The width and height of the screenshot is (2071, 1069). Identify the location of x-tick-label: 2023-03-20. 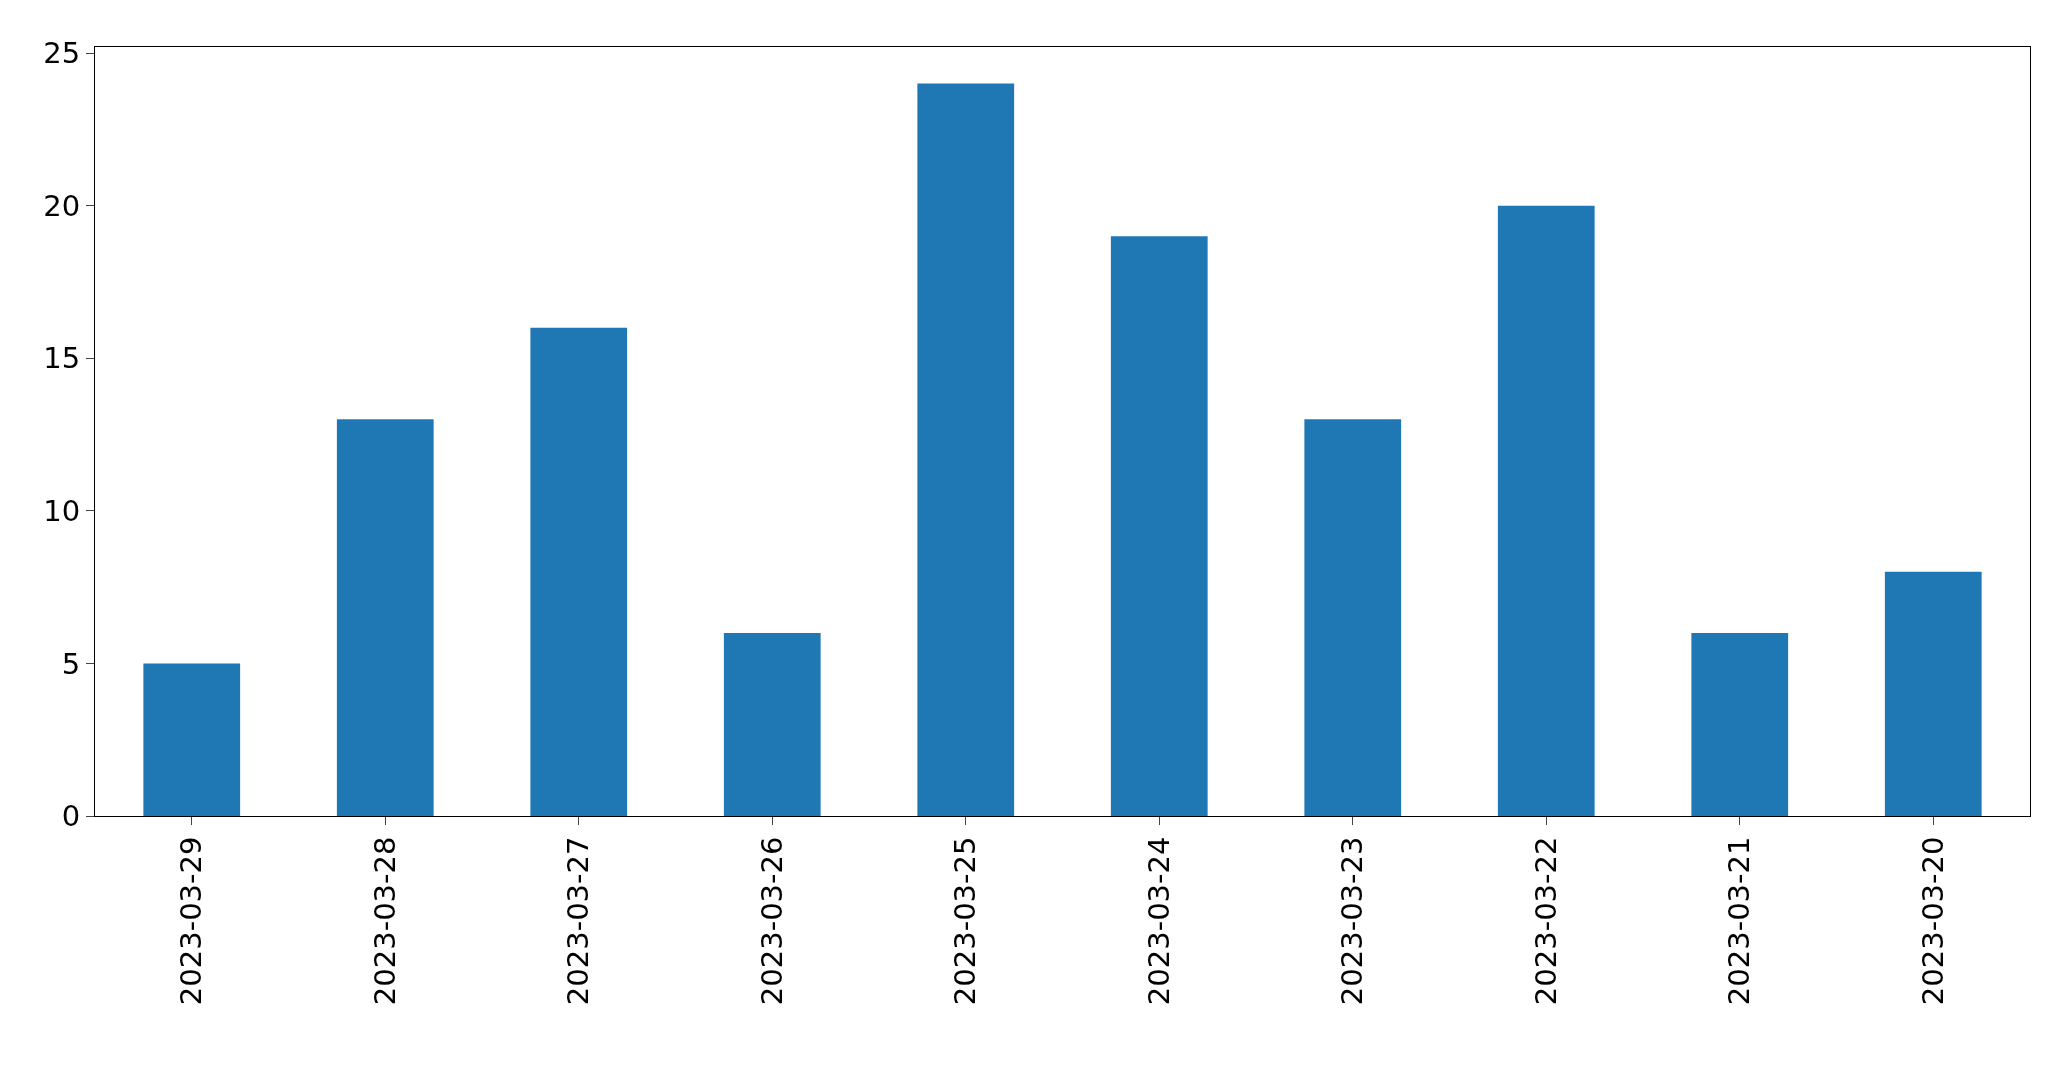
(1932, 921).